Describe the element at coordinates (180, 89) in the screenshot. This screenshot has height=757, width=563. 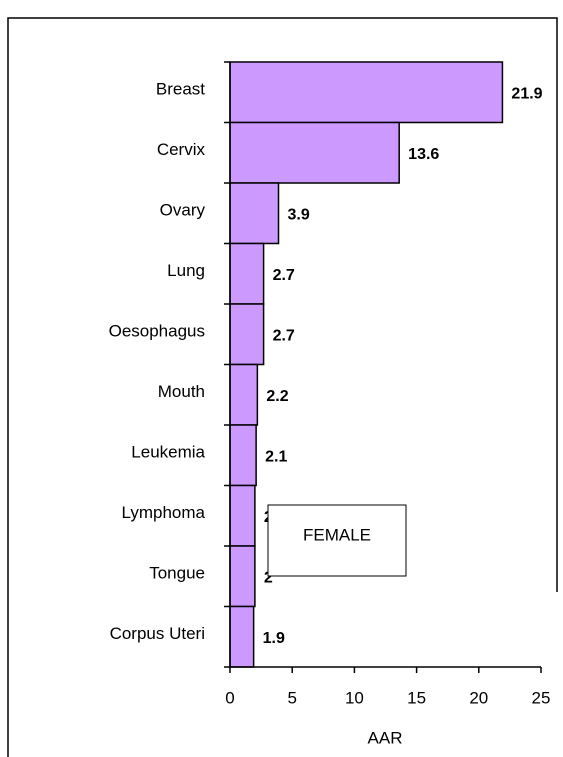
I see `y-tick-label: Breast` at that location.